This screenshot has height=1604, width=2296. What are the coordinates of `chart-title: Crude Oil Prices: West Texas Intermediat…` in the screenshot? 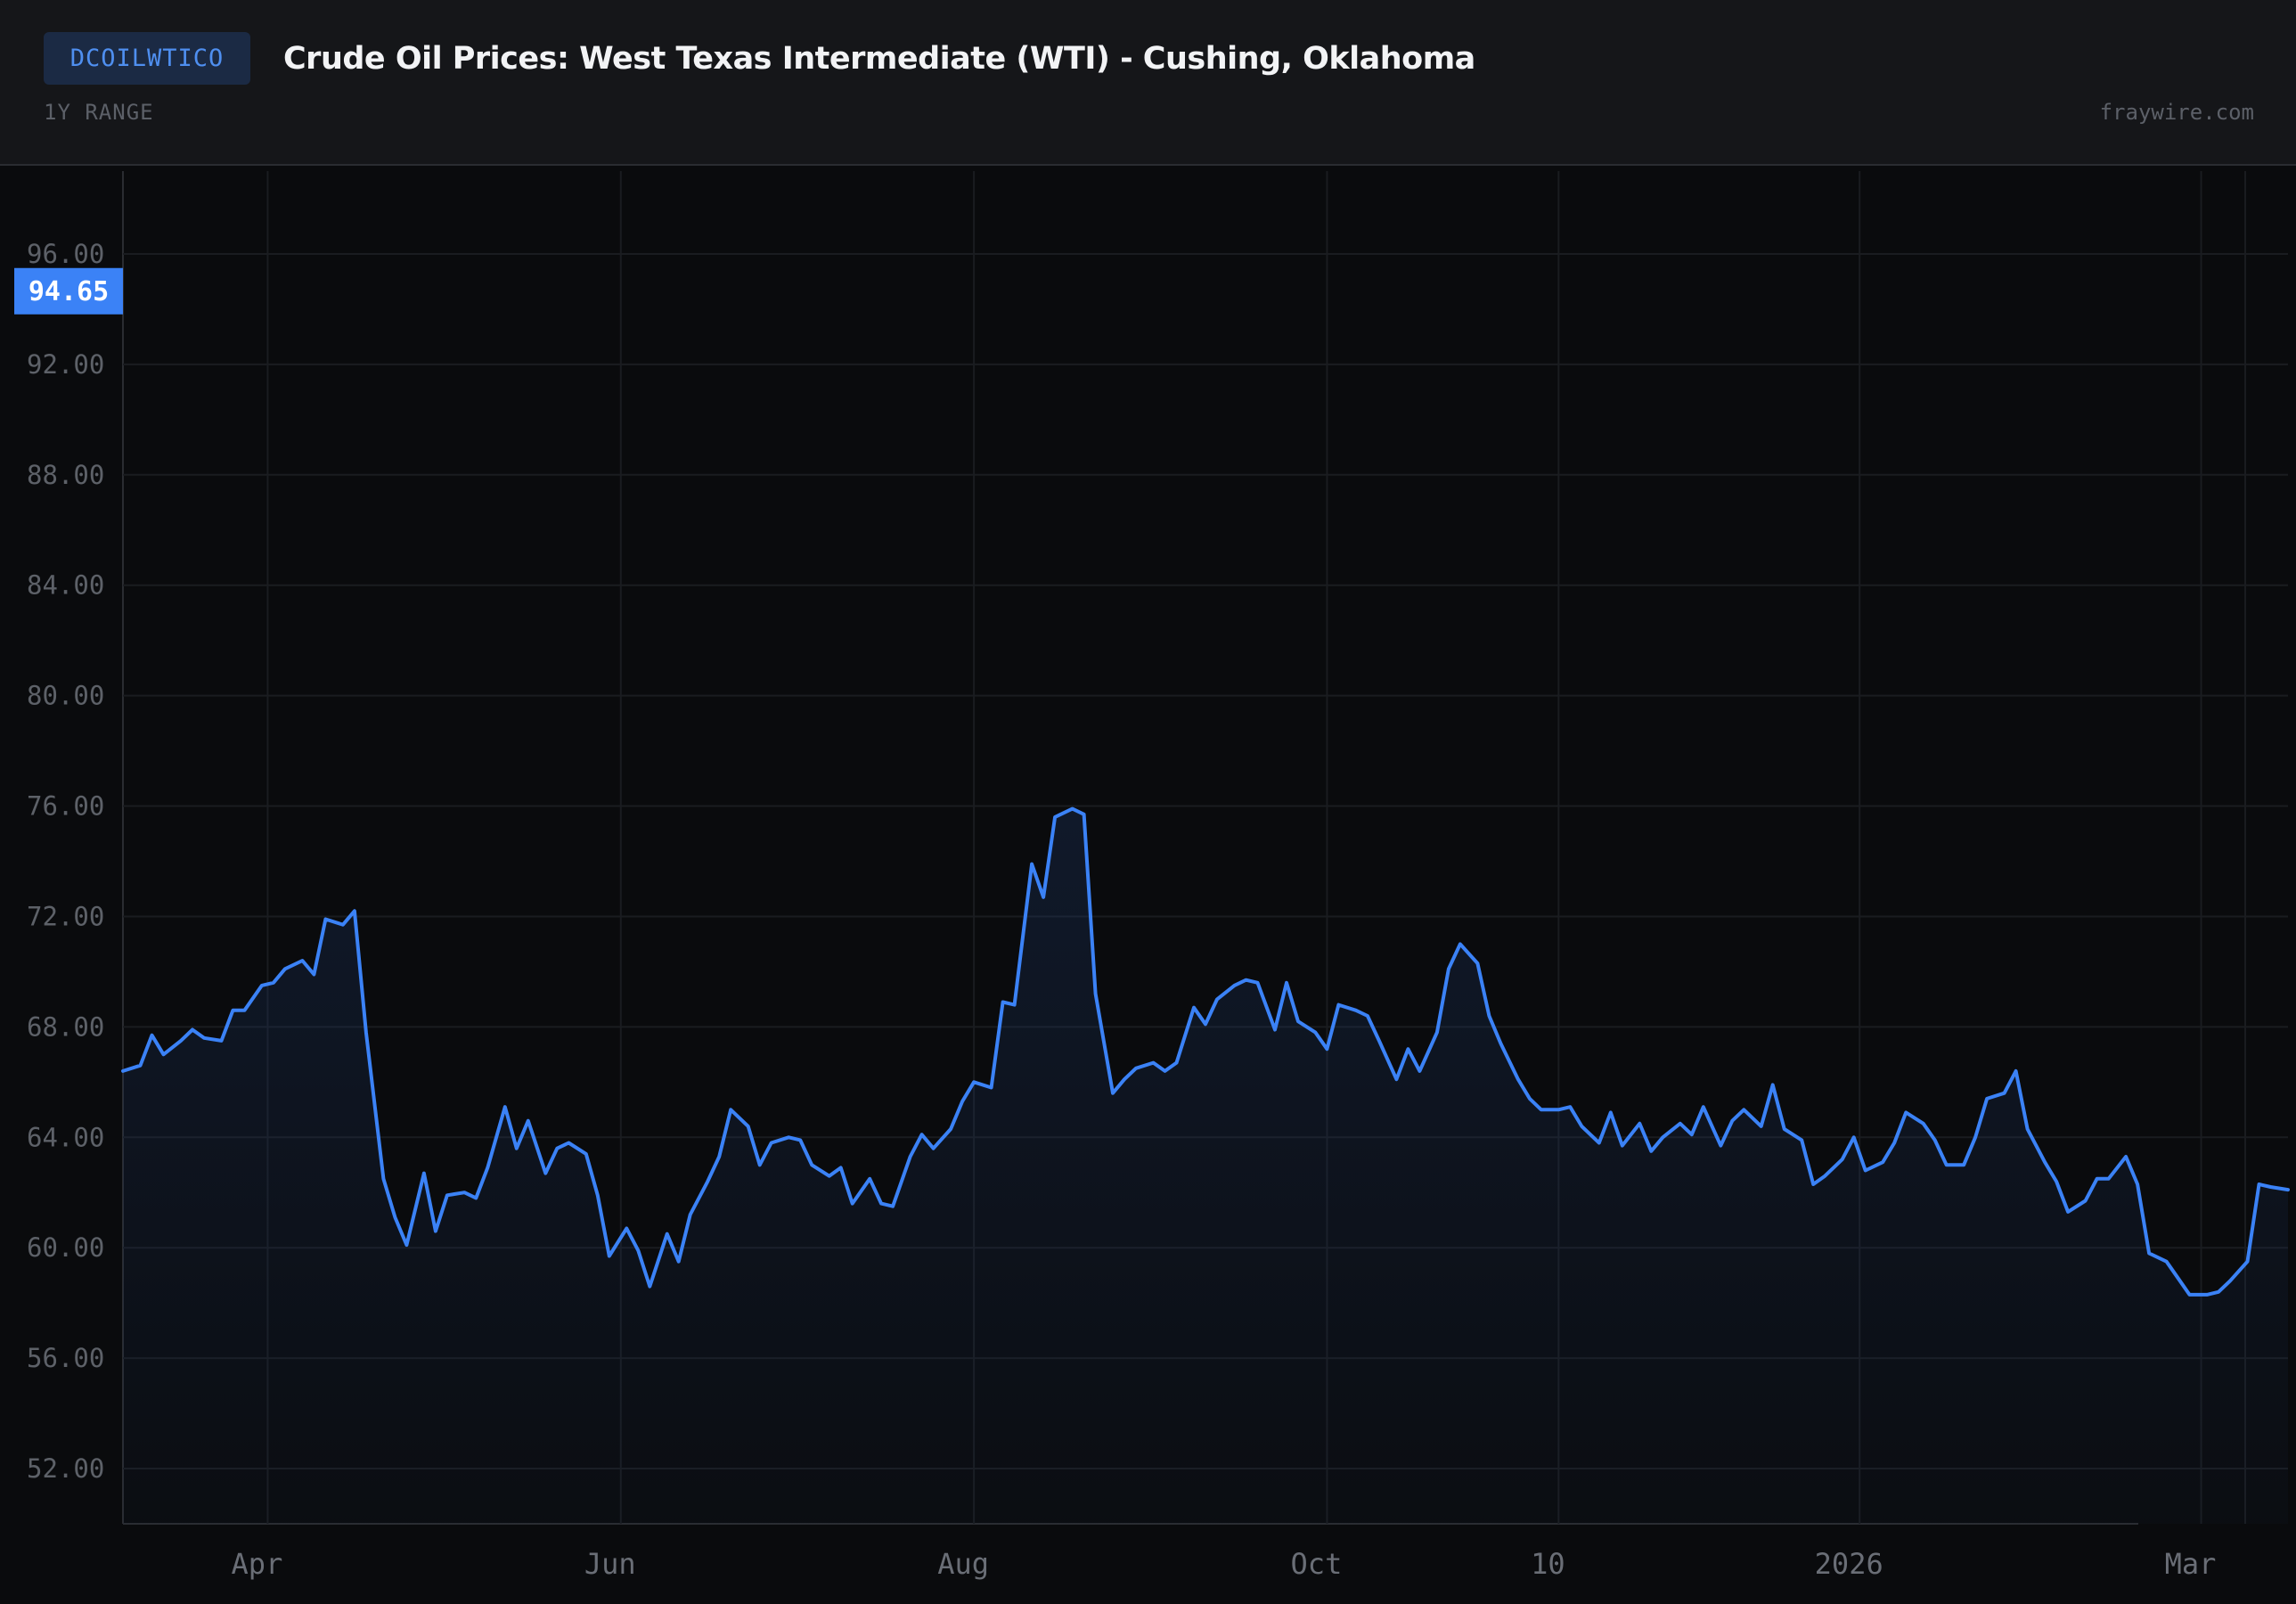 It's located at (879, 58).